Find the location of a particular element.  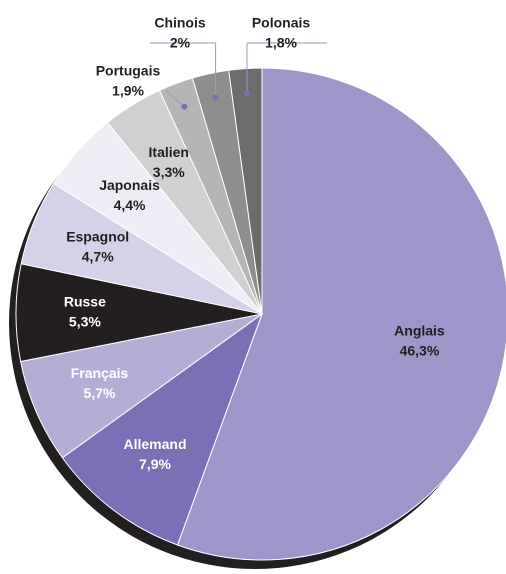

slice-label: Russe is located at coordinates (85, 302).